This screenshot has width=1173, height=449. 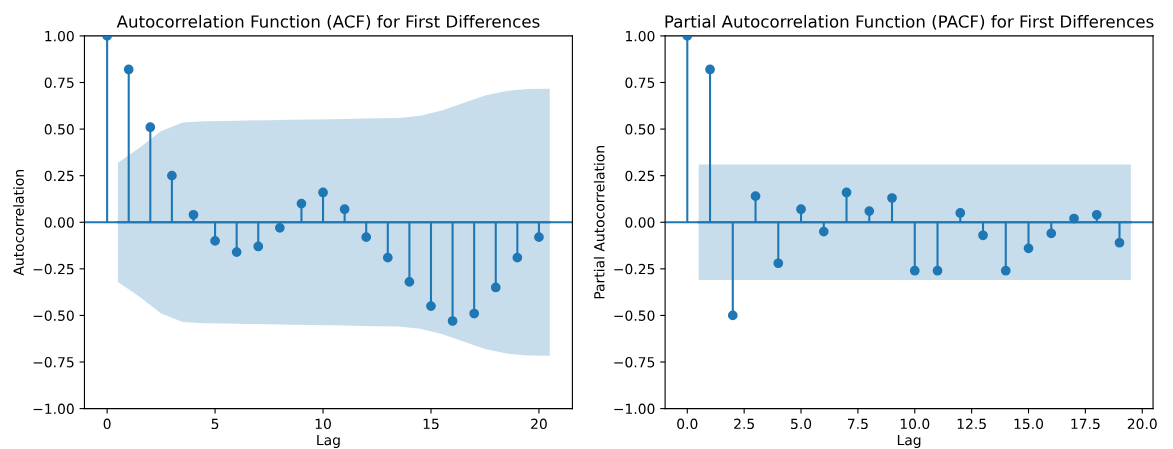 I want to click on x-tick-label: 0.0, so click(x=687, y=424).